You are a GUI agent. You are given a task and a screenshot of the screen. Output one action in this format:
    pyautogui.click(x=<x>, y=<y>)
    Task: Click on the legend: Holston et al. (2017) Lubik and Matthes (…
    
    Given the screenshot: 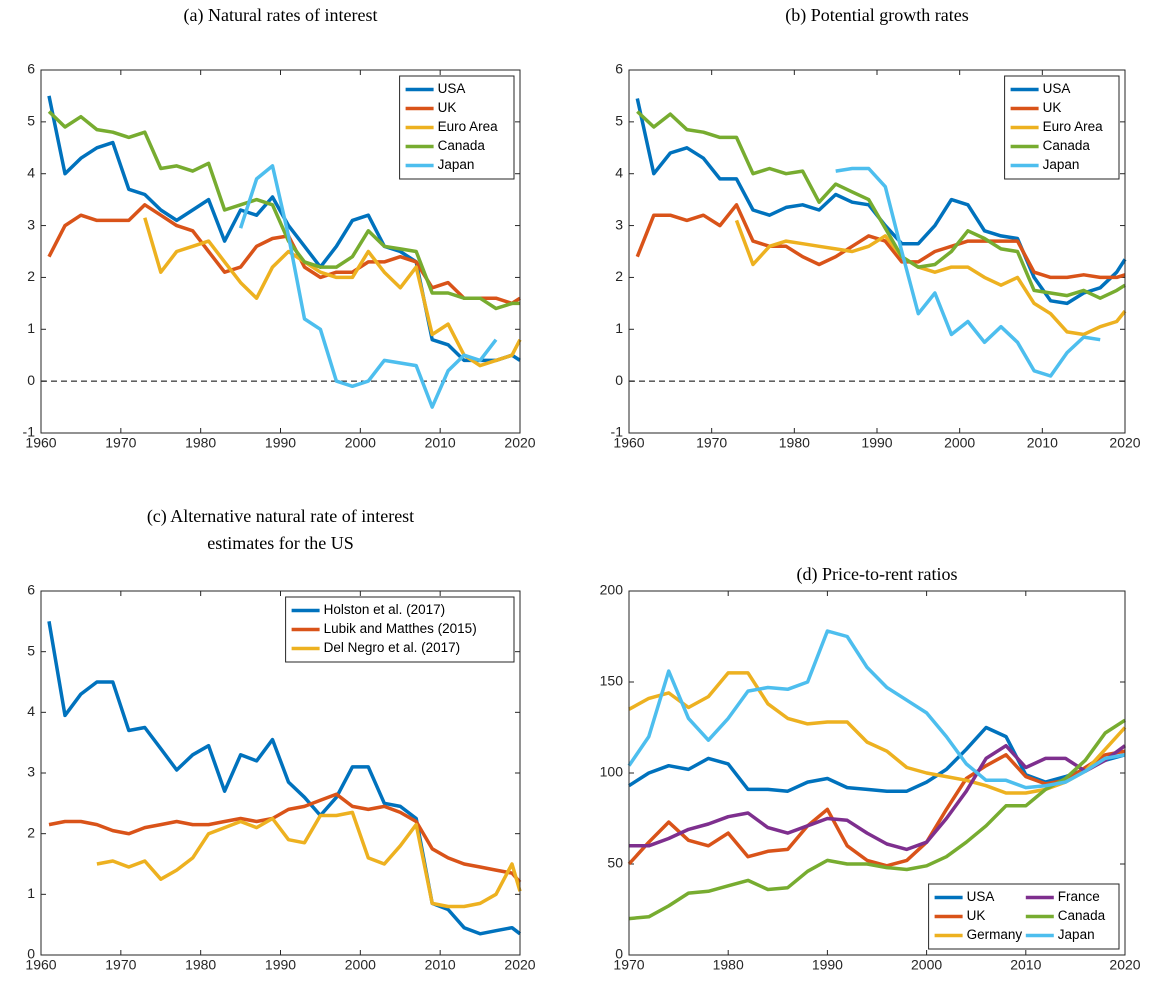 What is the action you would take?
    pyautogui.click(x=400, y=629)
    